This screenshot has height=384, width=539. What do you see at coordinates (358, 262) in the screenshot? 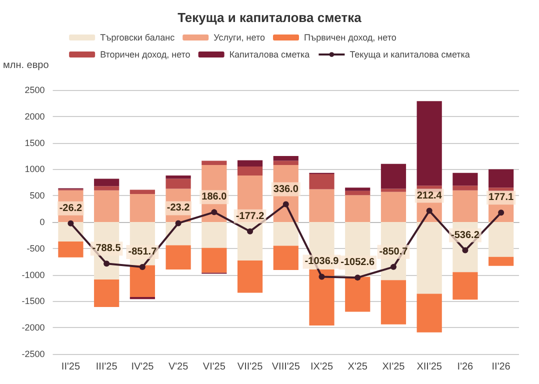
I see `data-label: -1052.6` at bounding box center [358, 262].